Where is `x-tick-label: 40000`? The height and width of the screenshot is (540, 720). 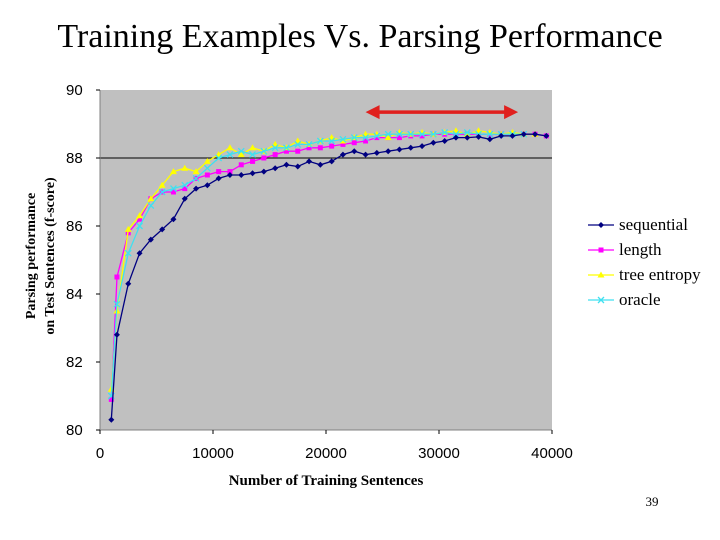 x-tick-label: 40000 is located at coordinates (552, 453).